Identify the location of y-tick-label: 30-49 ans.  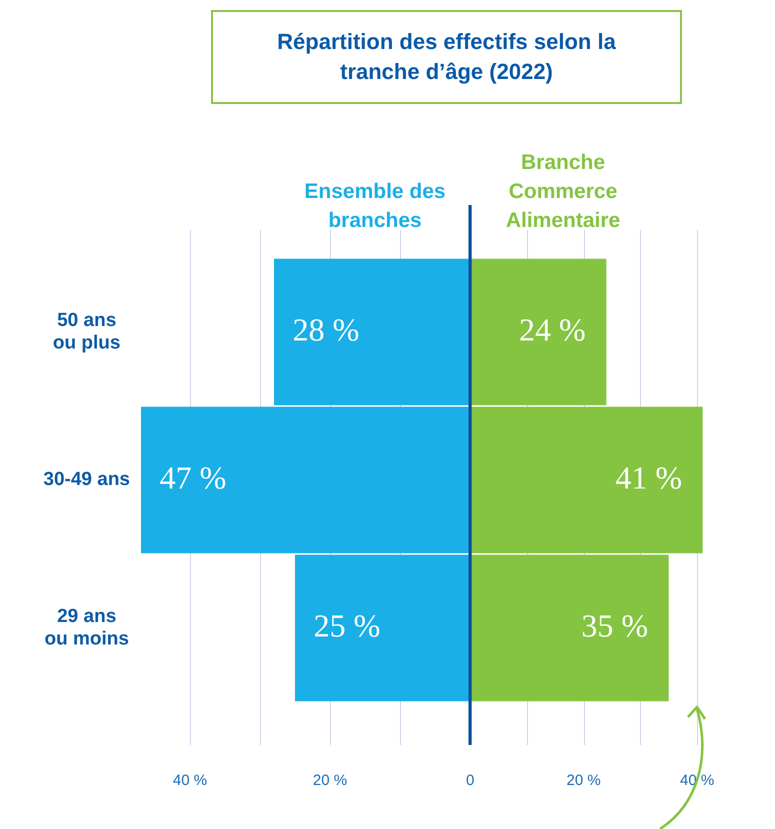
(86, 479).